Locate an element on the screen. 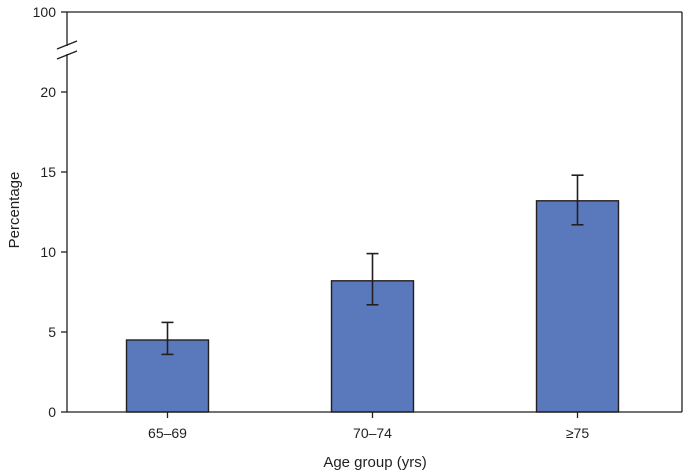 Image resolution: width=692 pixels, height=476 pixels. y-tick-label: 100 is located at coordinates (45, 12).